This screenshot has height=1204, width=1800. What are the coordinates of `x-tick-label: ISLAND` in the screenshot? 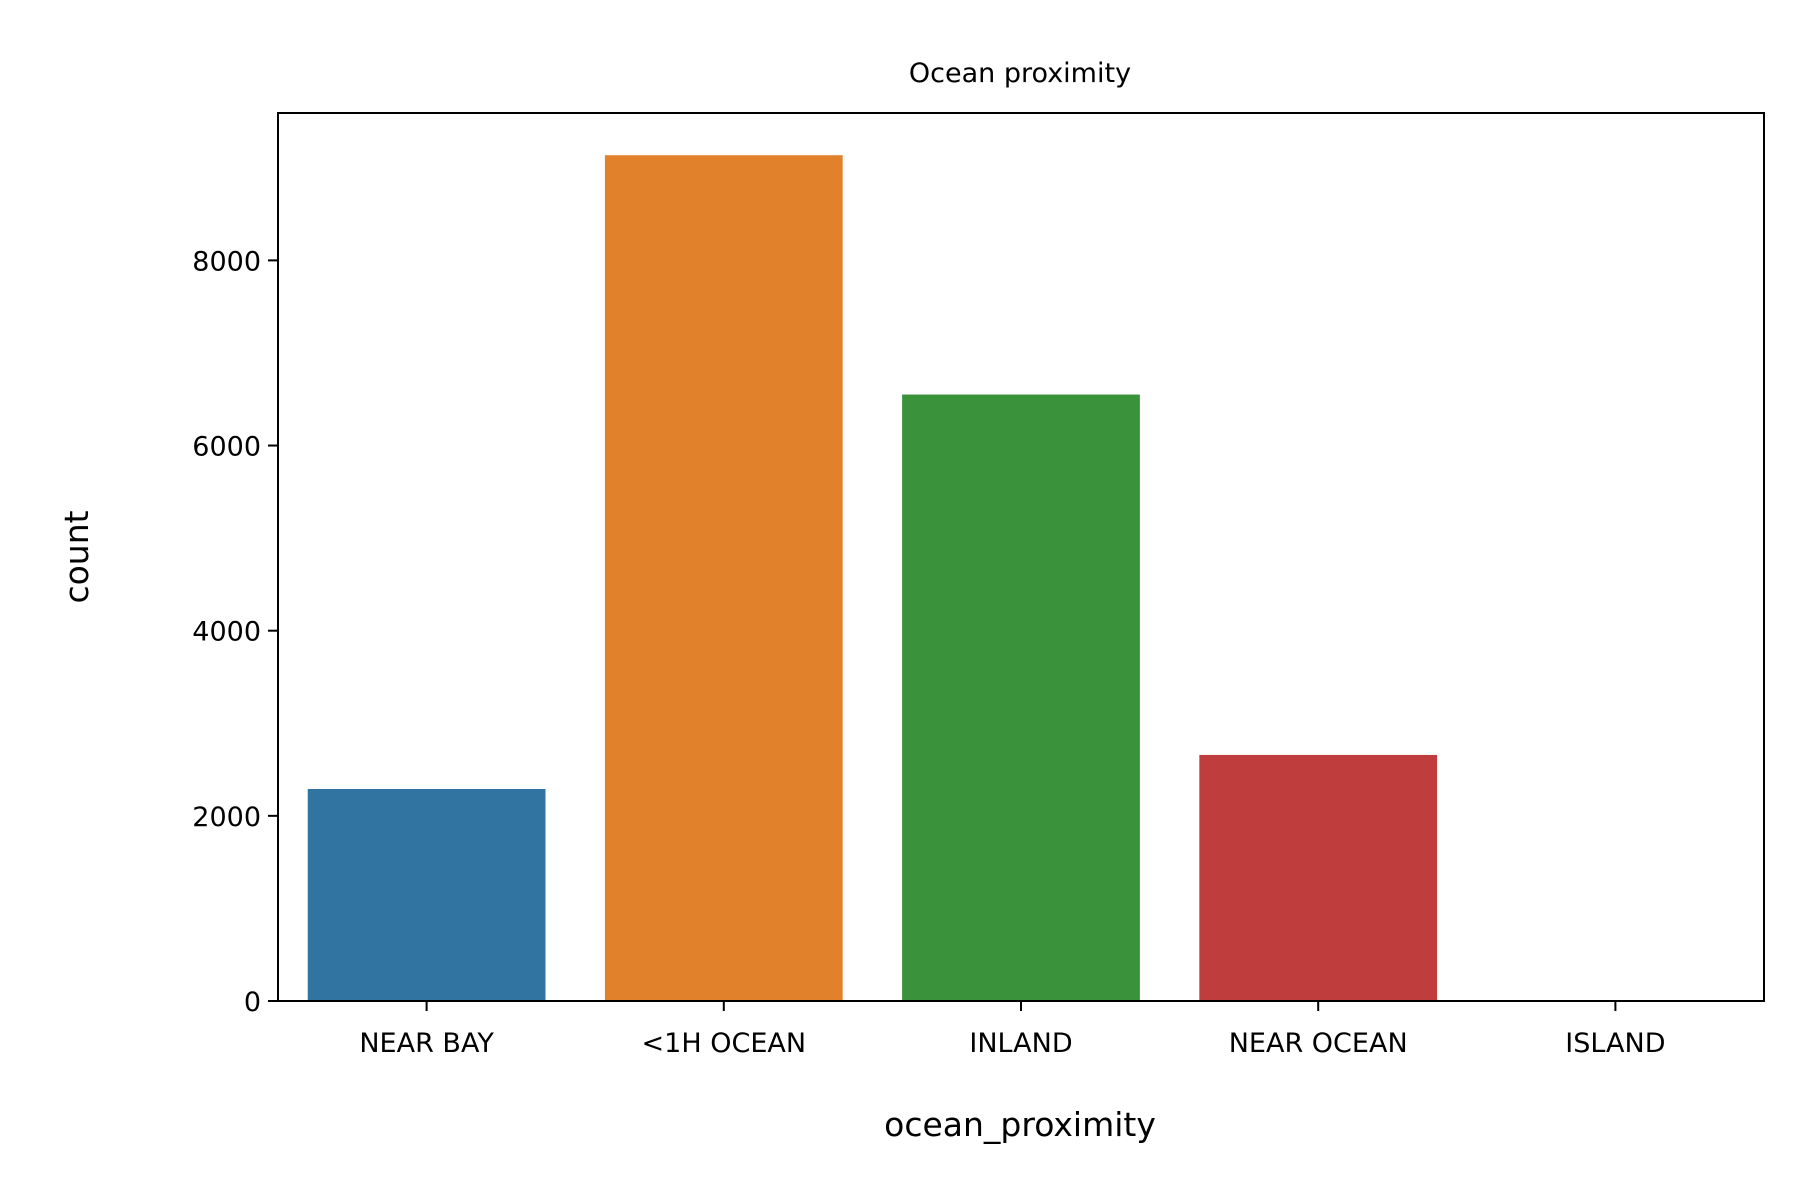 It's located at (1615, 1043).